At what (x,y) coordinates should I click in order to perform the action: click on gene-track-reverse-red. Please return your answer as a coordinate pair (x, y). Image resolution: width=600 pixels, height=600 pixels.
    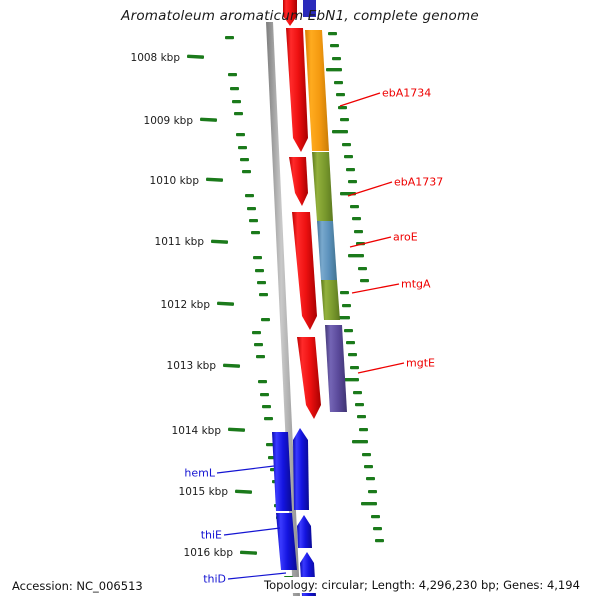
    Looking at the image, I should click on (303, 223).